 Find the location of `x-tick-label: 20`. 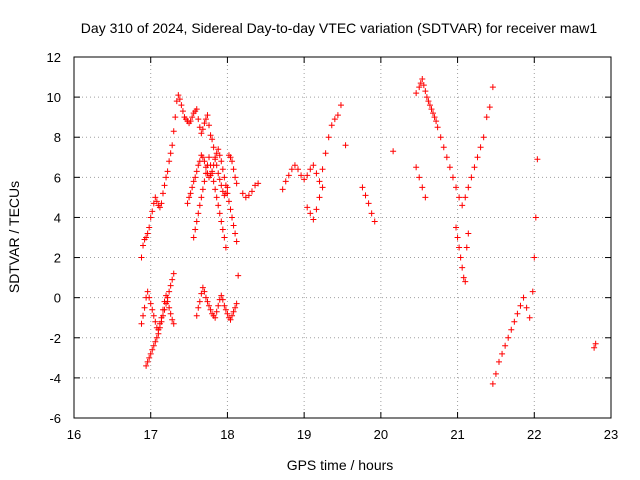

x-tick-label: 20 is located at coordinates (381, 434).